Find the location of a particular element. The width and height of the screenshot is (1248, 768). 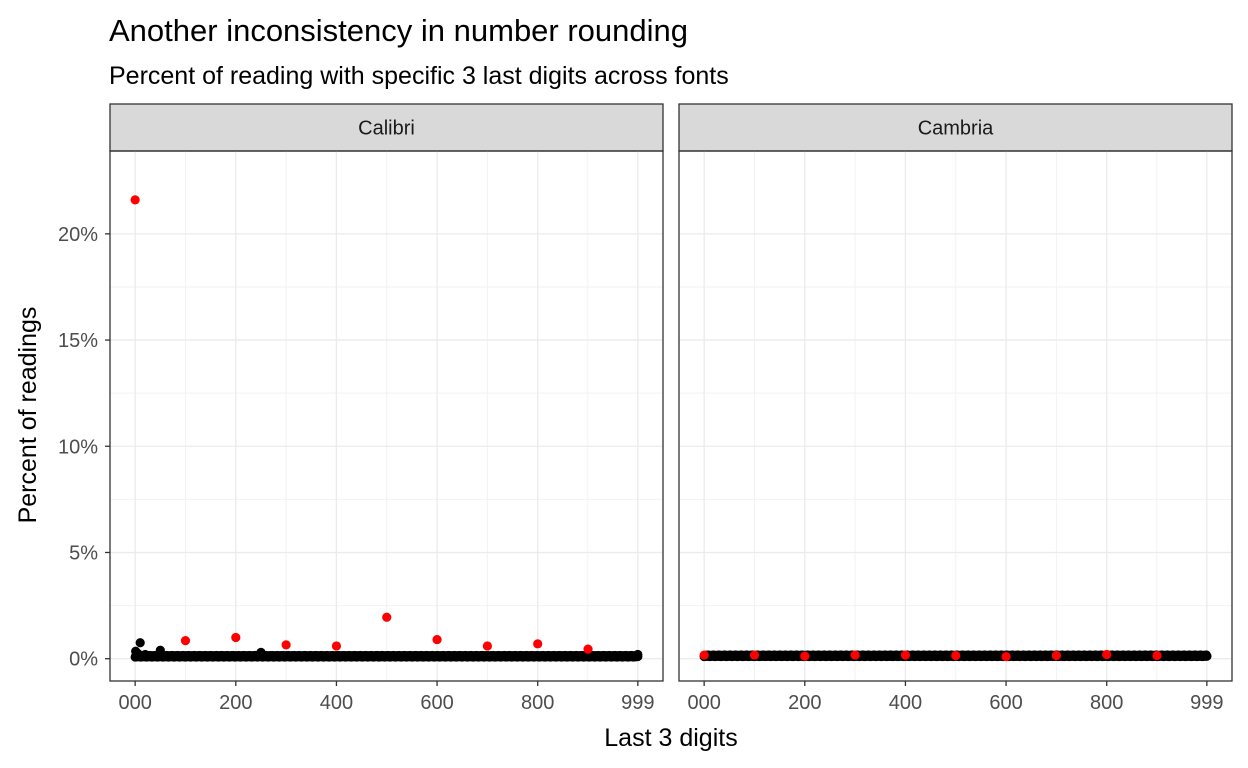

chart-title: Another inconsistency in number rounding is located at coordinates (399, 30).